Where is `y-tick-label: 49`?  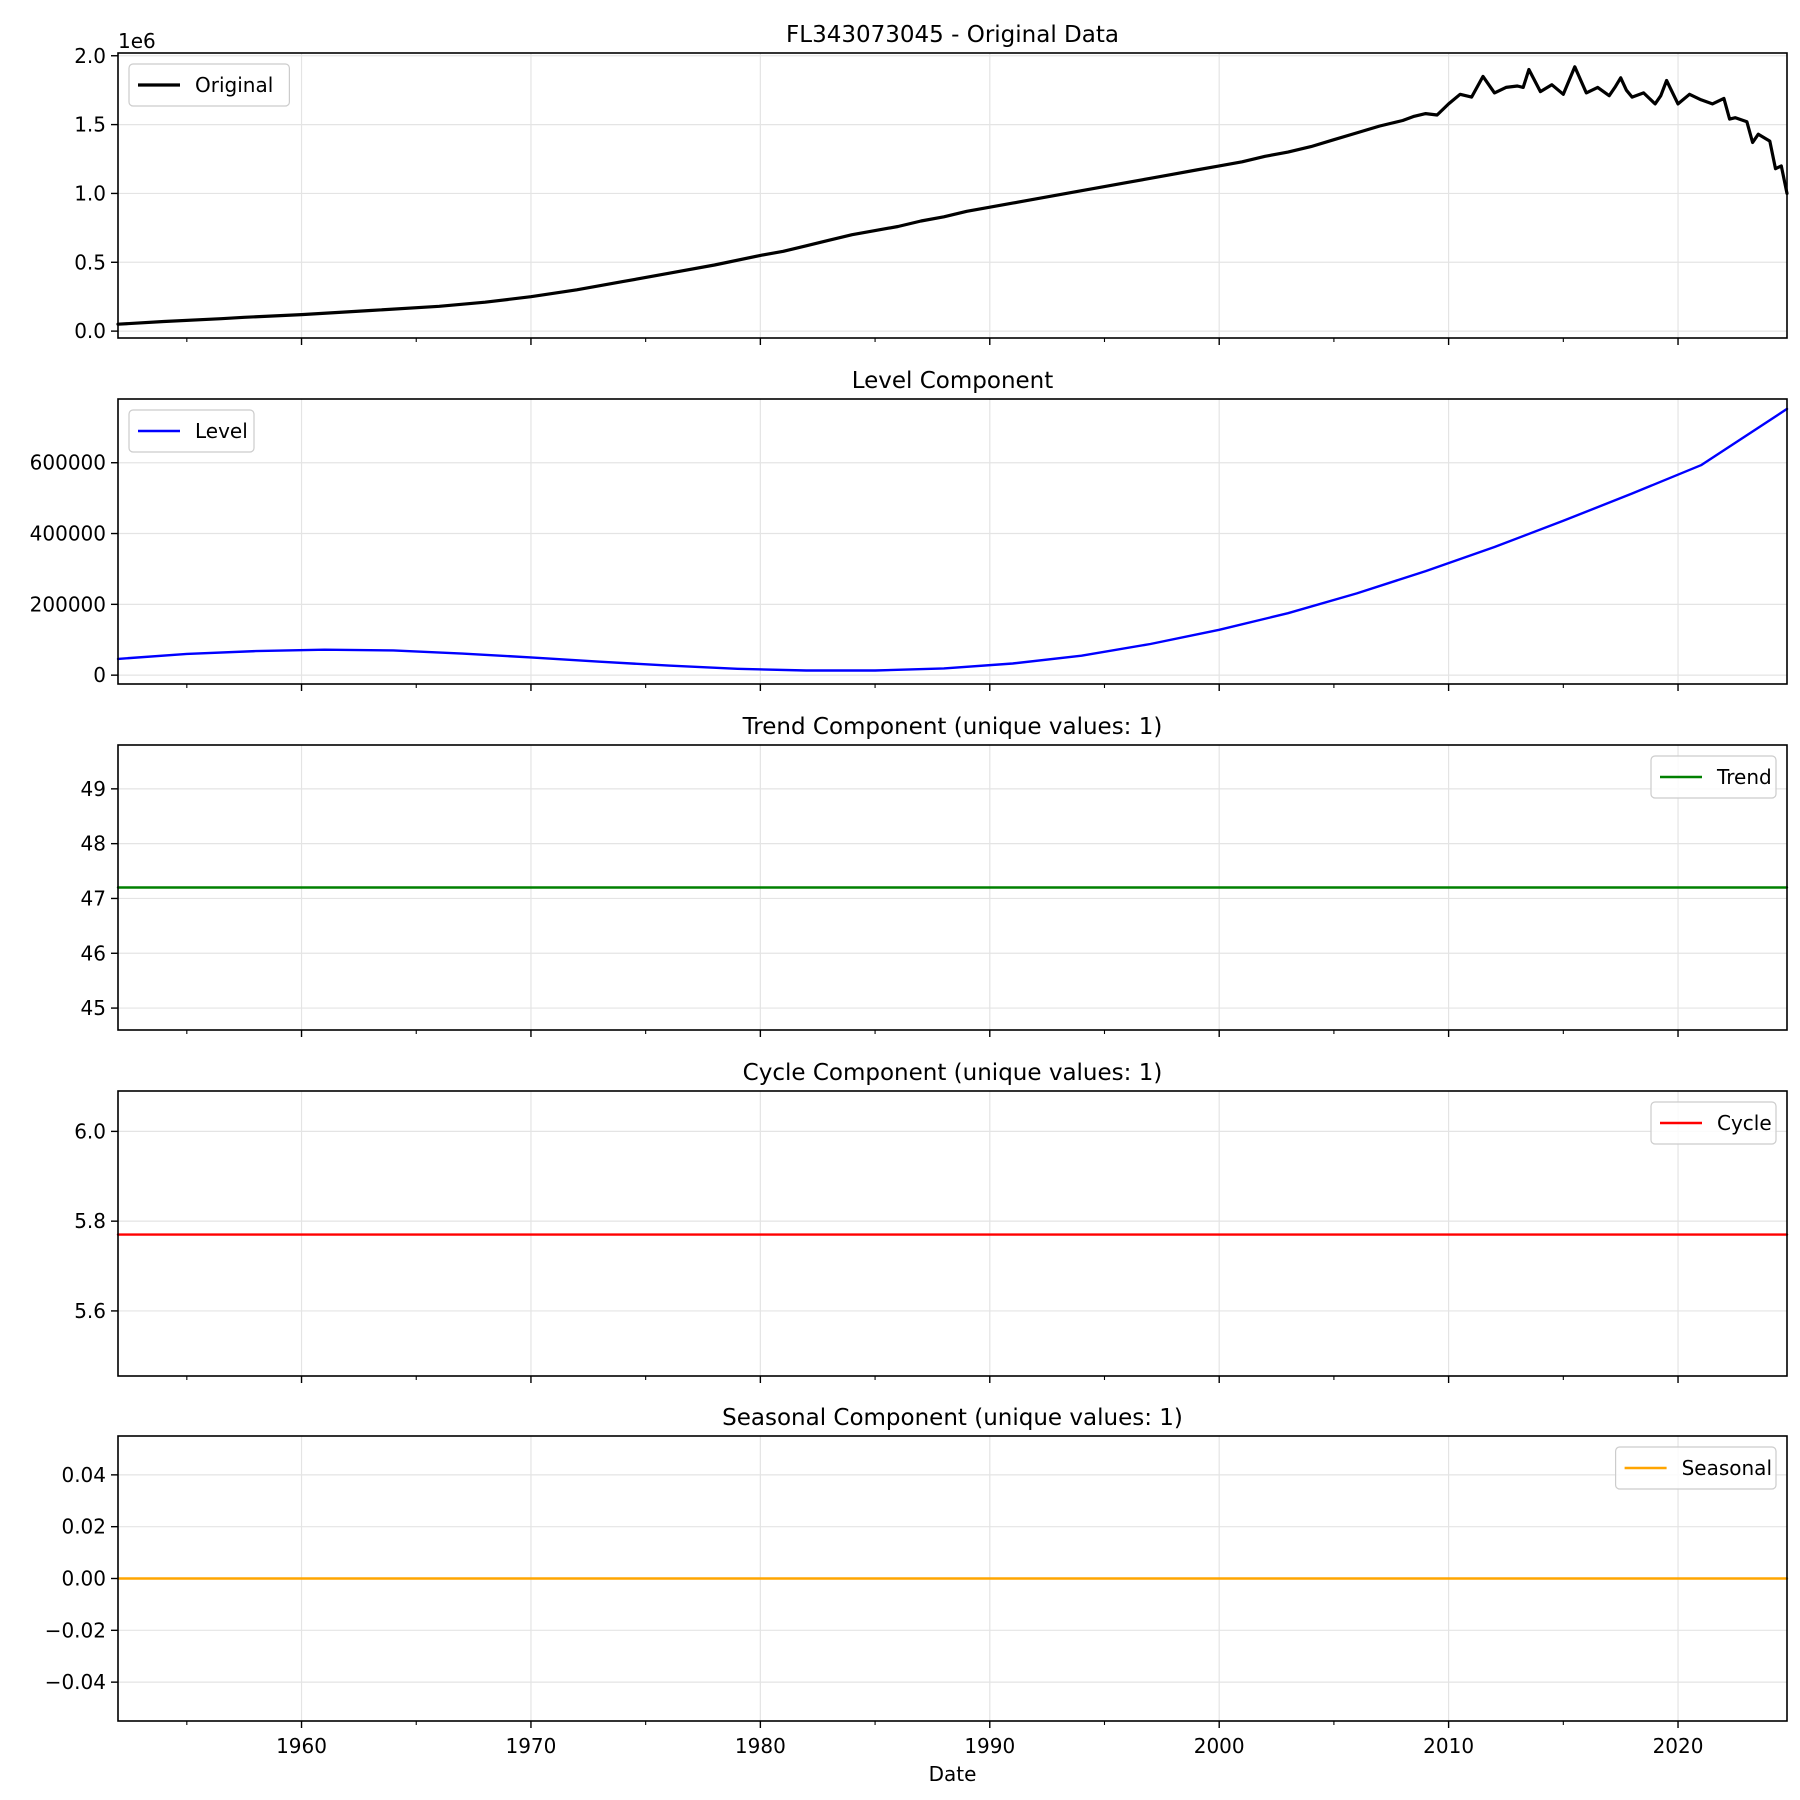 y-tick-label: 49 is located at coordinates (93, 789).